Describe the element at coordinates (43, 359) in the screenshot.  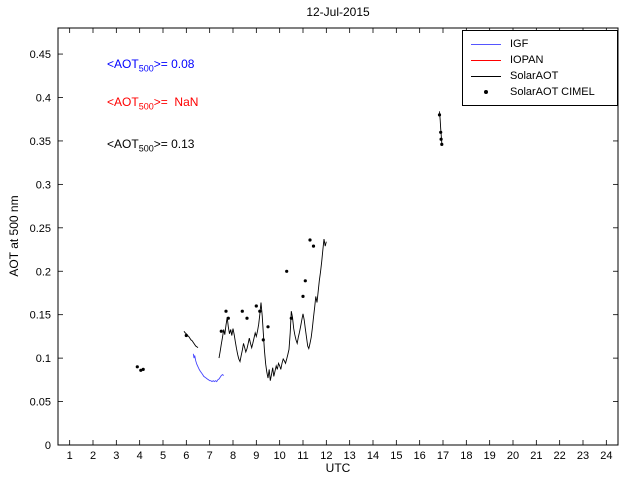
I see `y-tick-label: 0.1` at that location.